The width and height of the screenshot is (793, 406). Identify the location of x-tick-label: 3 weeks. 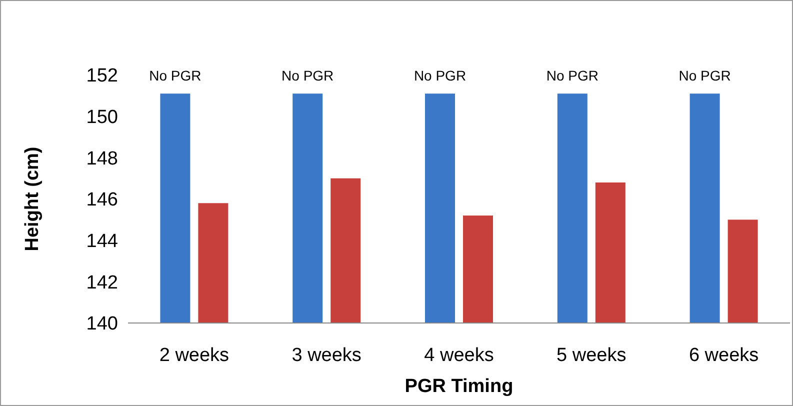
(327, 355).